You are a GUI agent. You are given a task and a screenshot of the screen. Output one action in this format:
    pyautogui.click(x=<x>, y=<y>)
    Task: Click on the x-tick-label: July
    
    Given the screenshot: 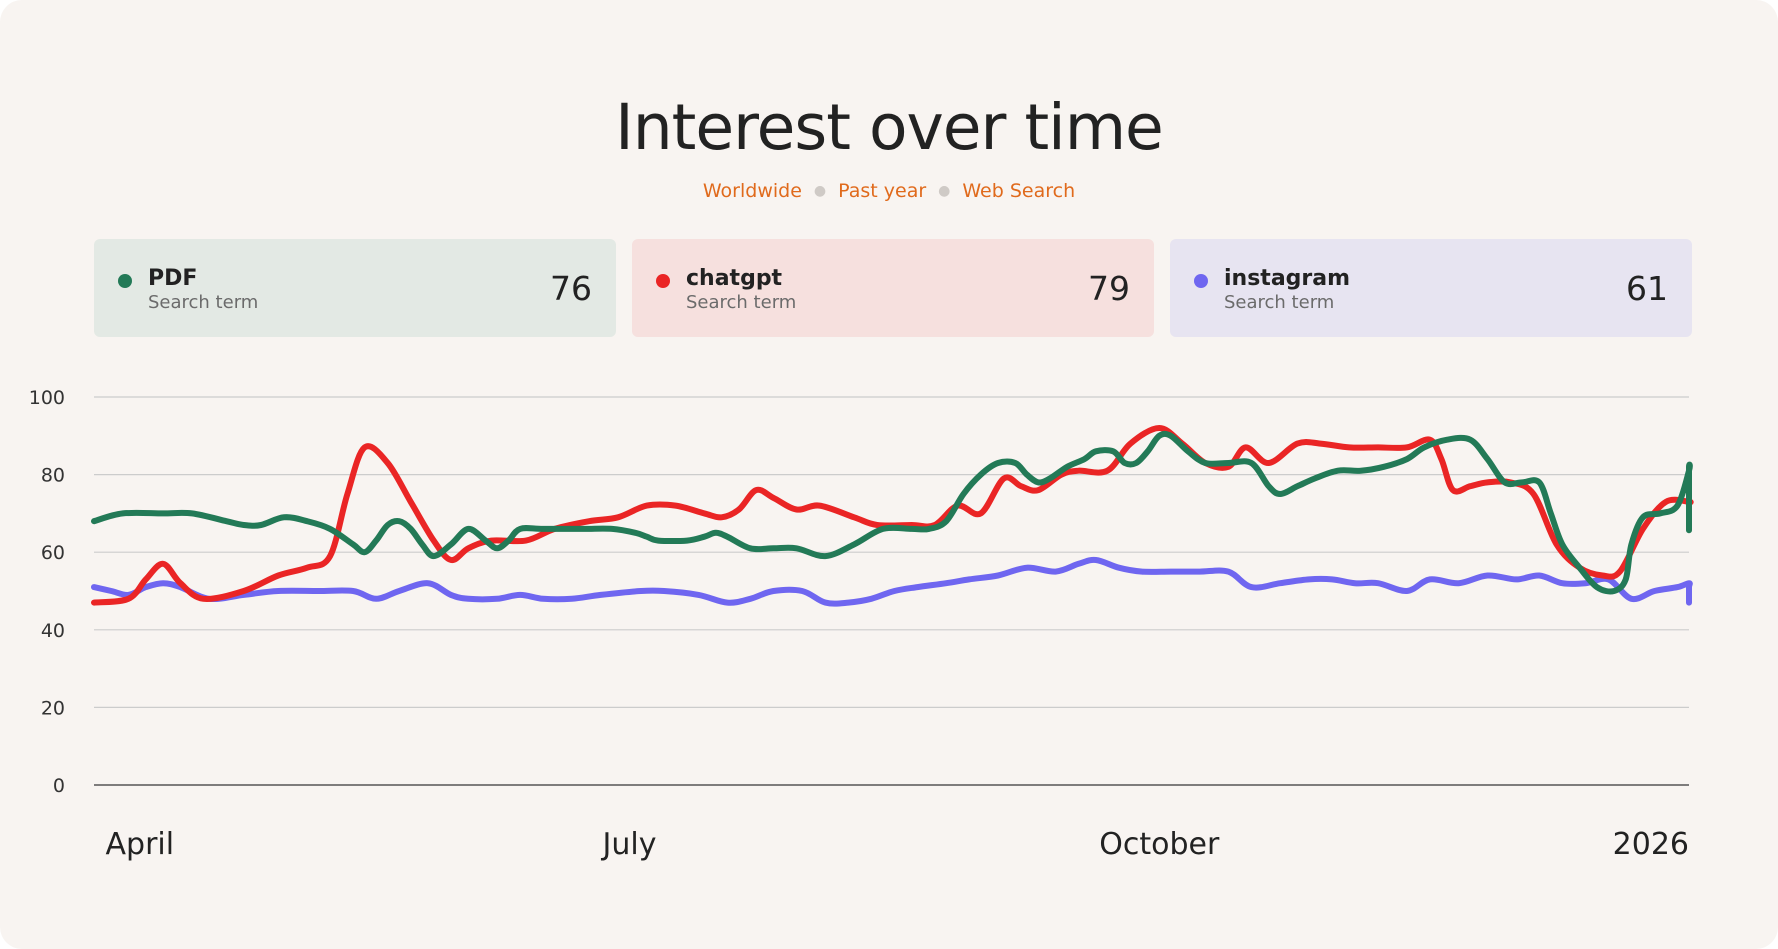 What is the action you would take?
    pyautogui.click(x=629, y=844)
    